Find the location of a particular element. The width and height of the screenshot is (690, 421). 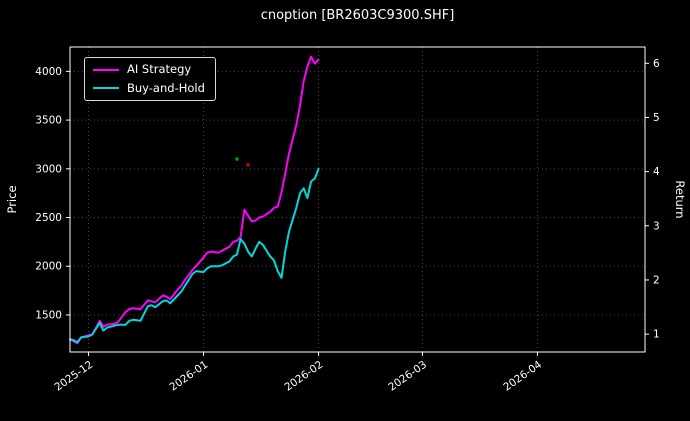

svg-text: 2000 is located at coordinates (48, 267).